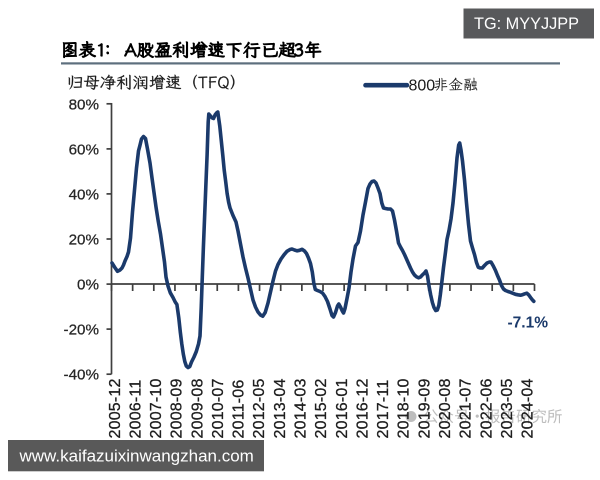 This screenshot has height=480, width=600. I want to click on svg-text: 2005-12, so click(115, 408).